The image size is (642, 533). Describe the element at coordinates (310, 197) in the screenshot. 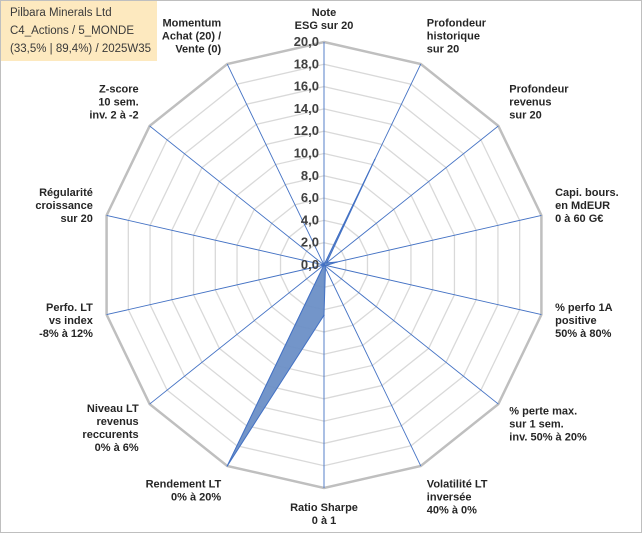

I see `tick-label: 6,0` at that location.